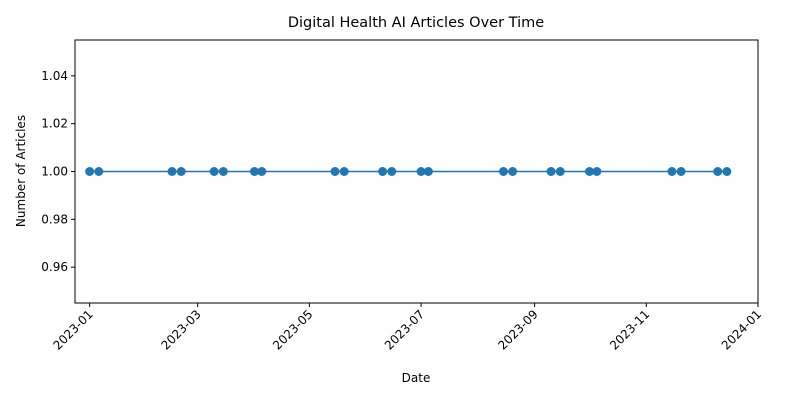 The height and width of the screenshot is (400, 800). What do you see at coordinates (292, 329) in the screenshot?
I see `x-tick-label: 2023-05` at bounding box center [292, 329].